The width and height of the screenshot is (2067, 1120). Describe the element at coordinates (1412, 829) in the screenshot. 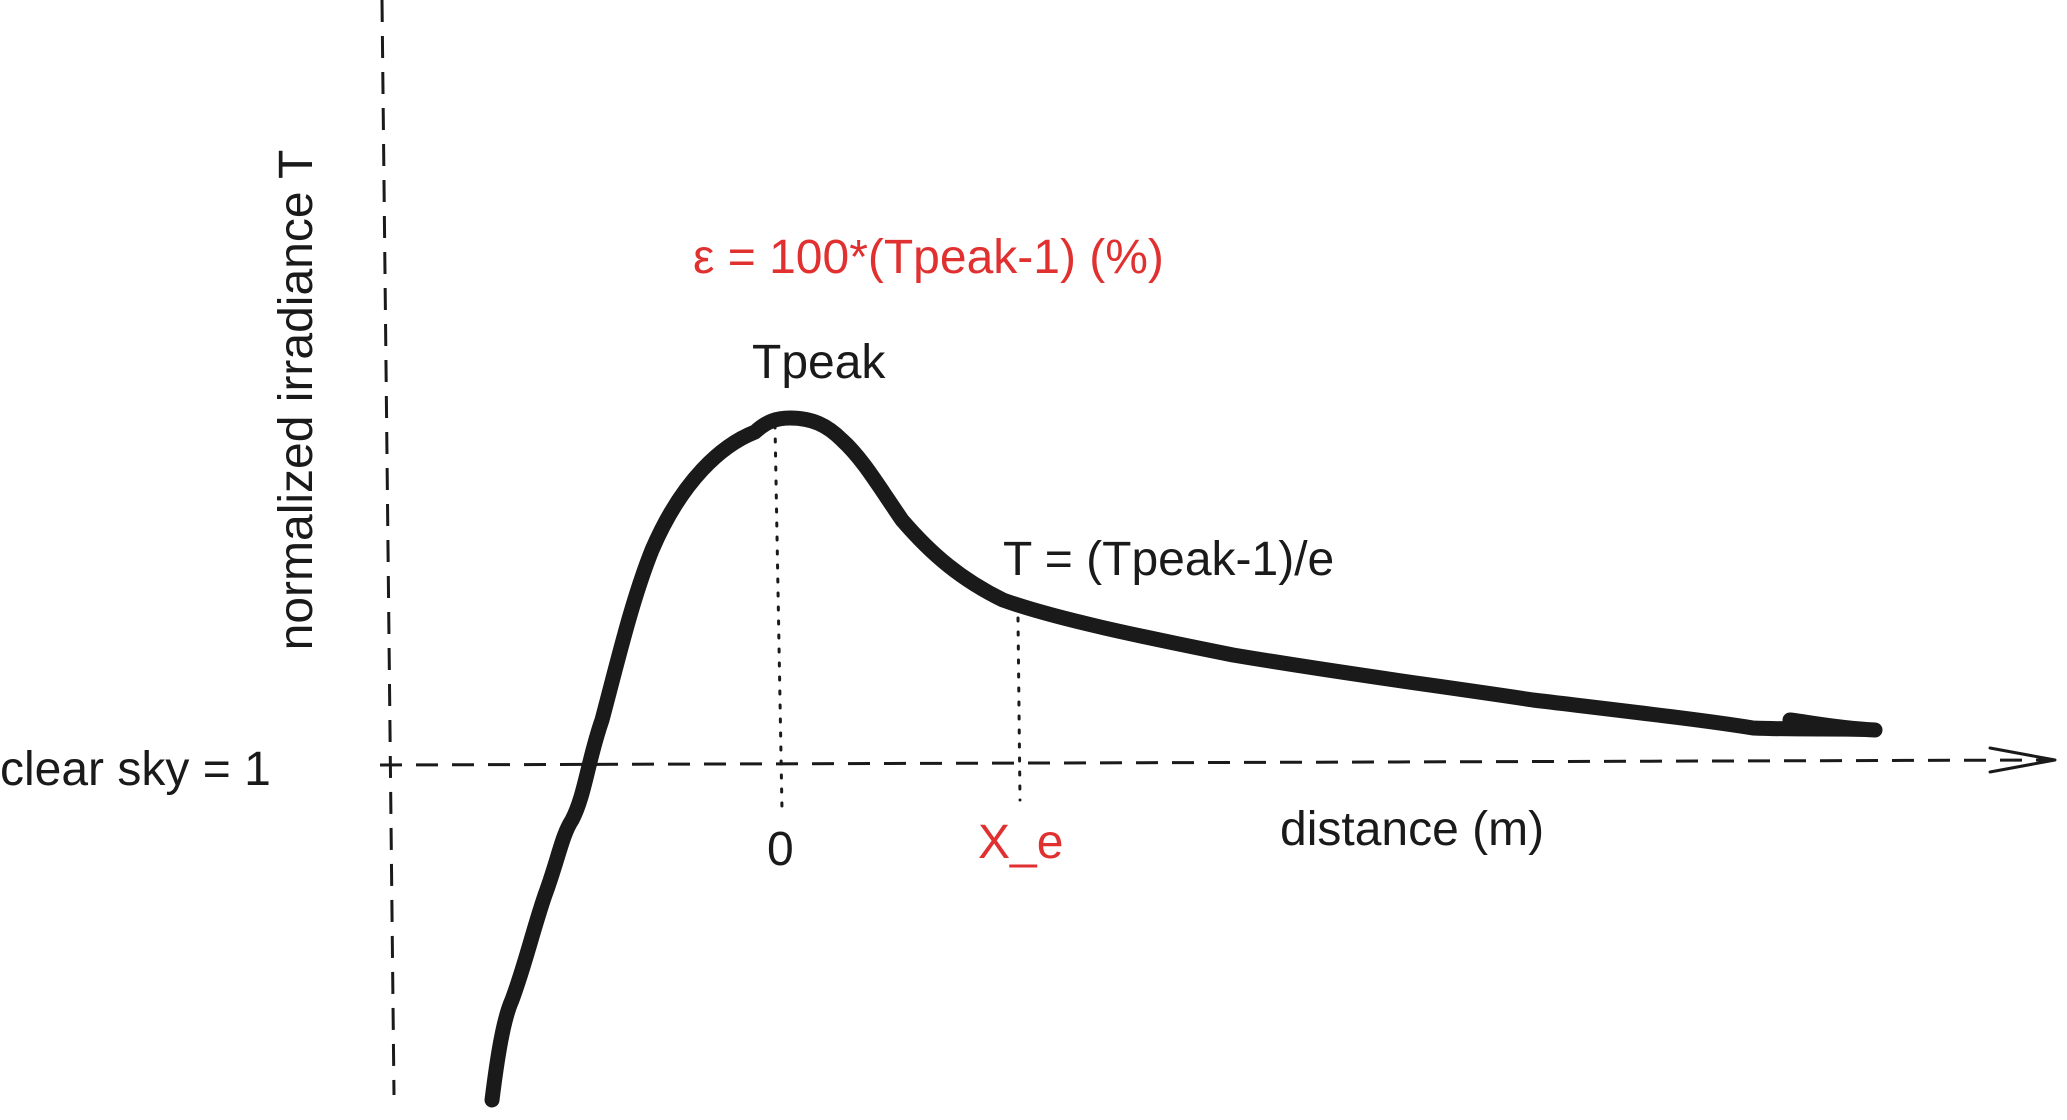

I see `x-axis-label: distance (m)` at that location.